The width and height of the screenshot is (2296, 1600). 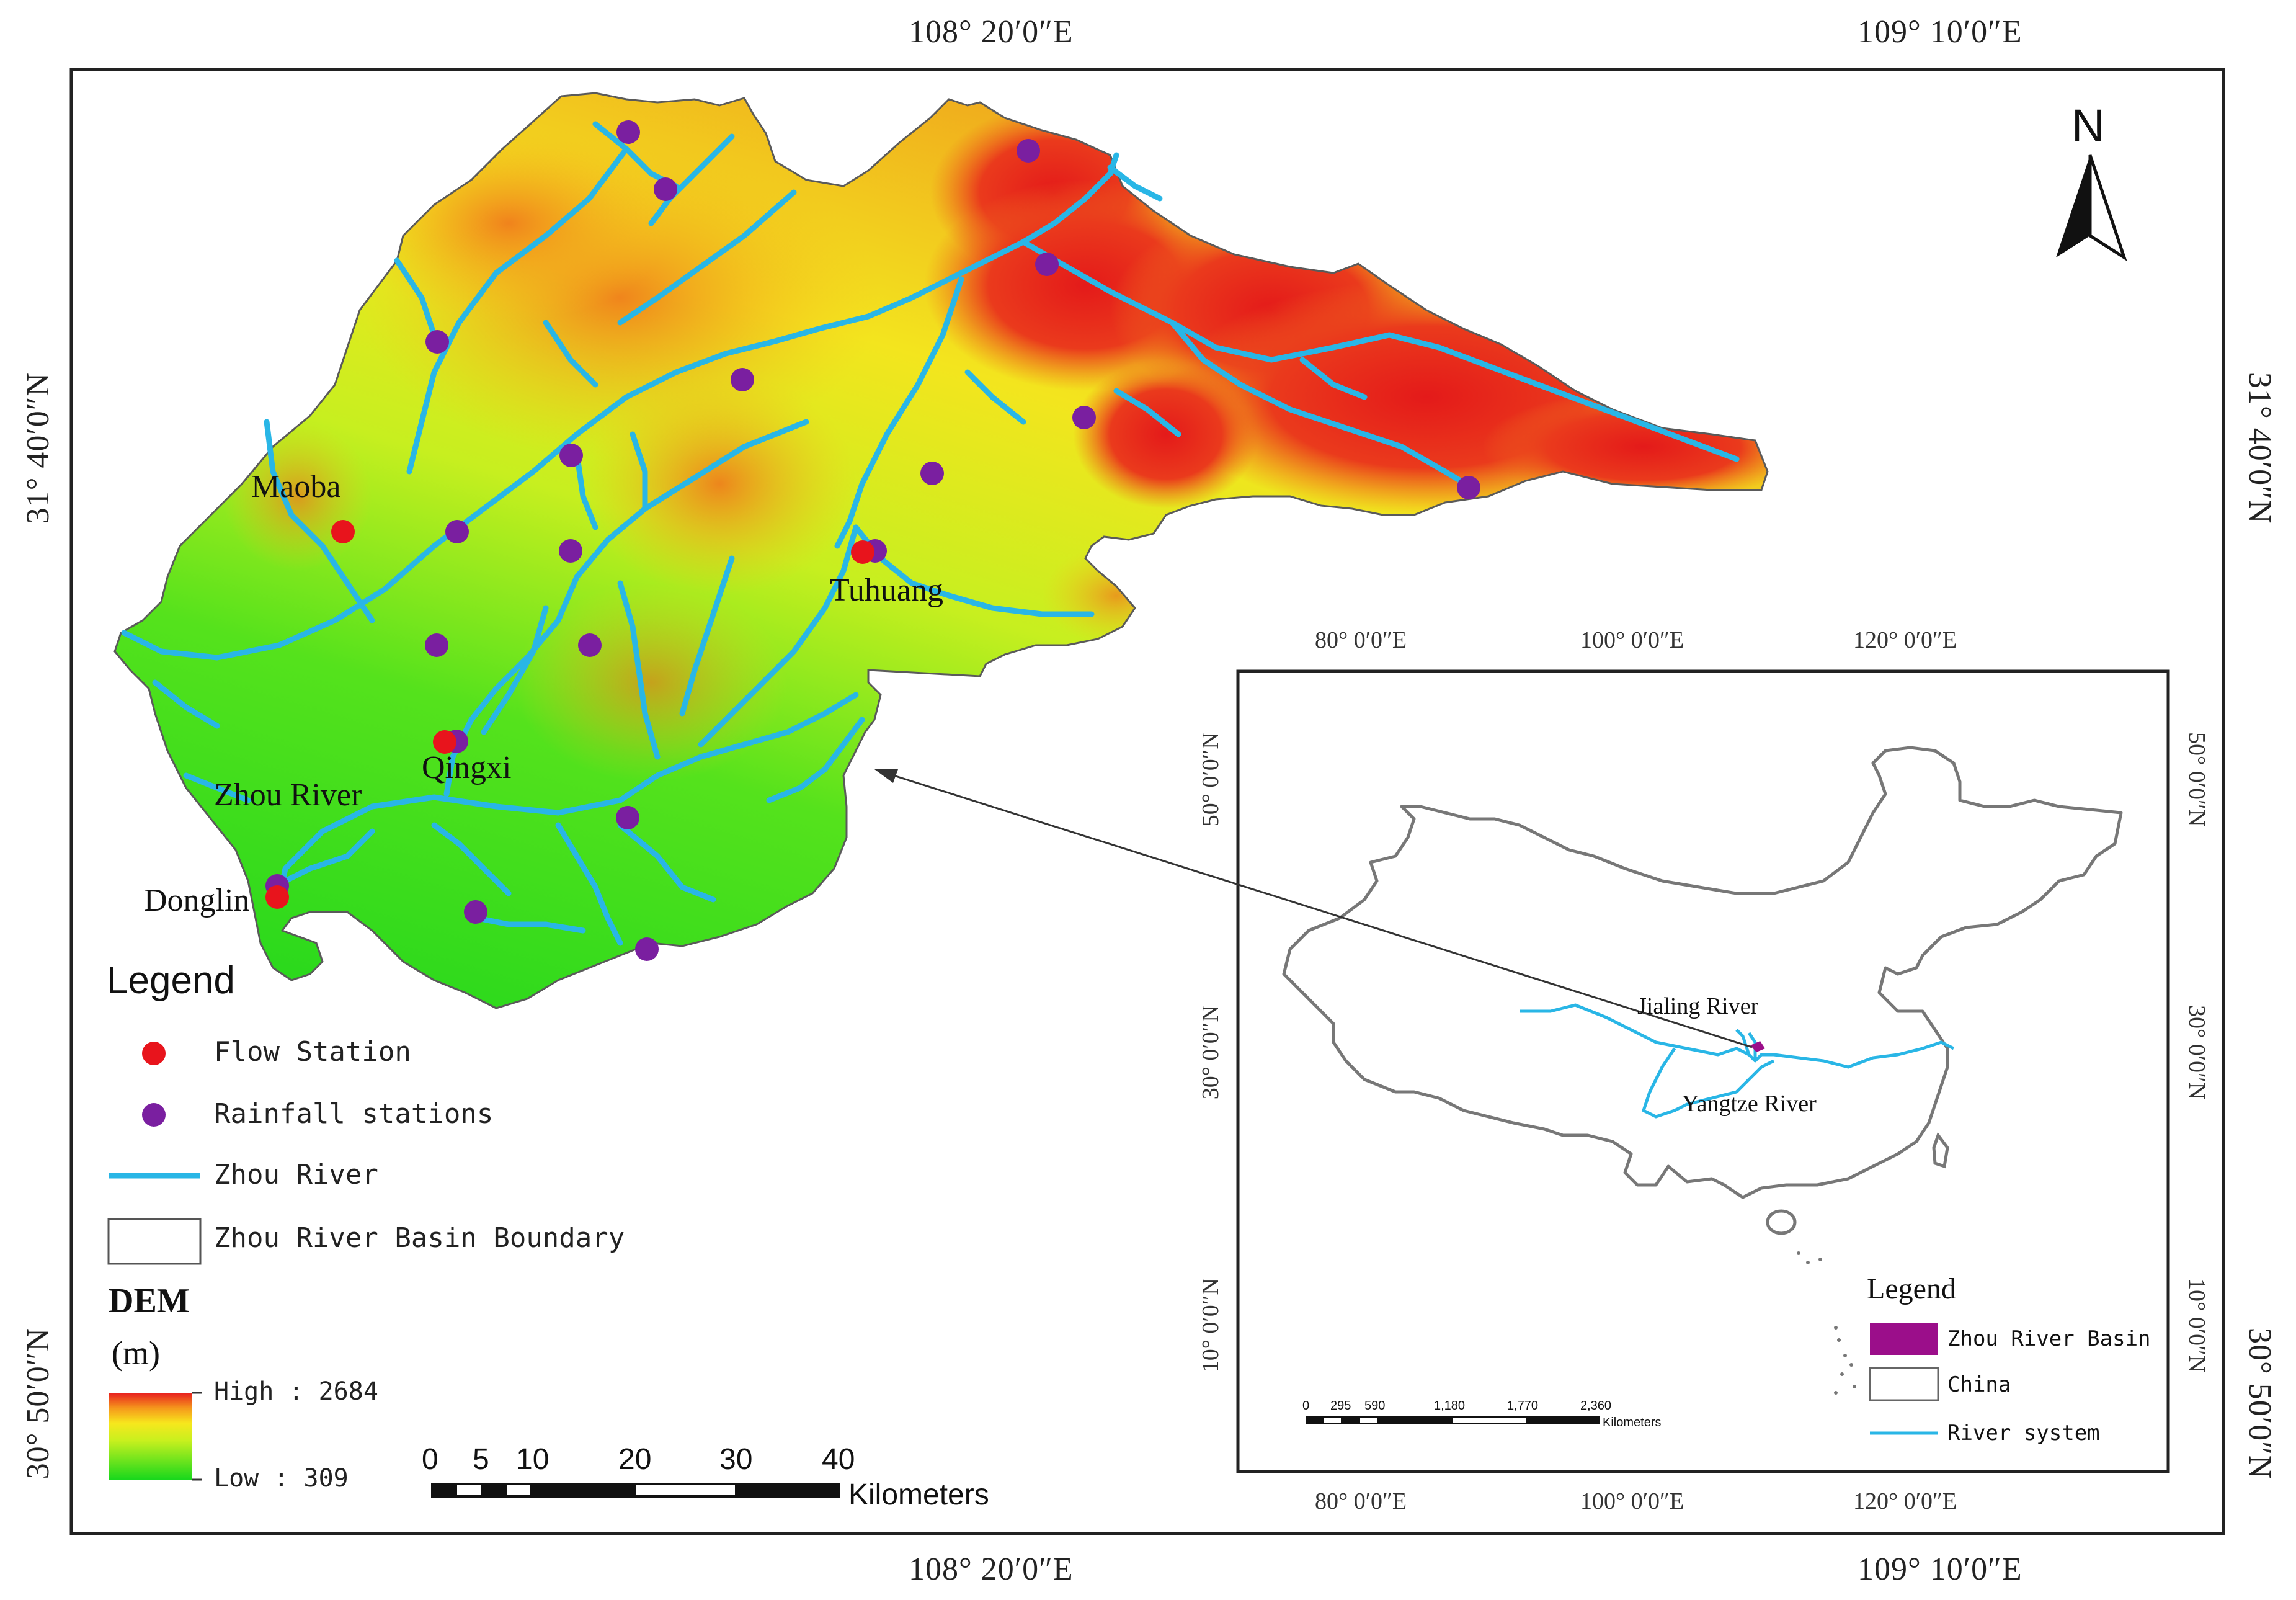 What do you see at coordinates (2197, 1052) in the screenshot?
I see `inset-right-coord-2: 30° 0′0″N` at bounding box center [2197, 1052].